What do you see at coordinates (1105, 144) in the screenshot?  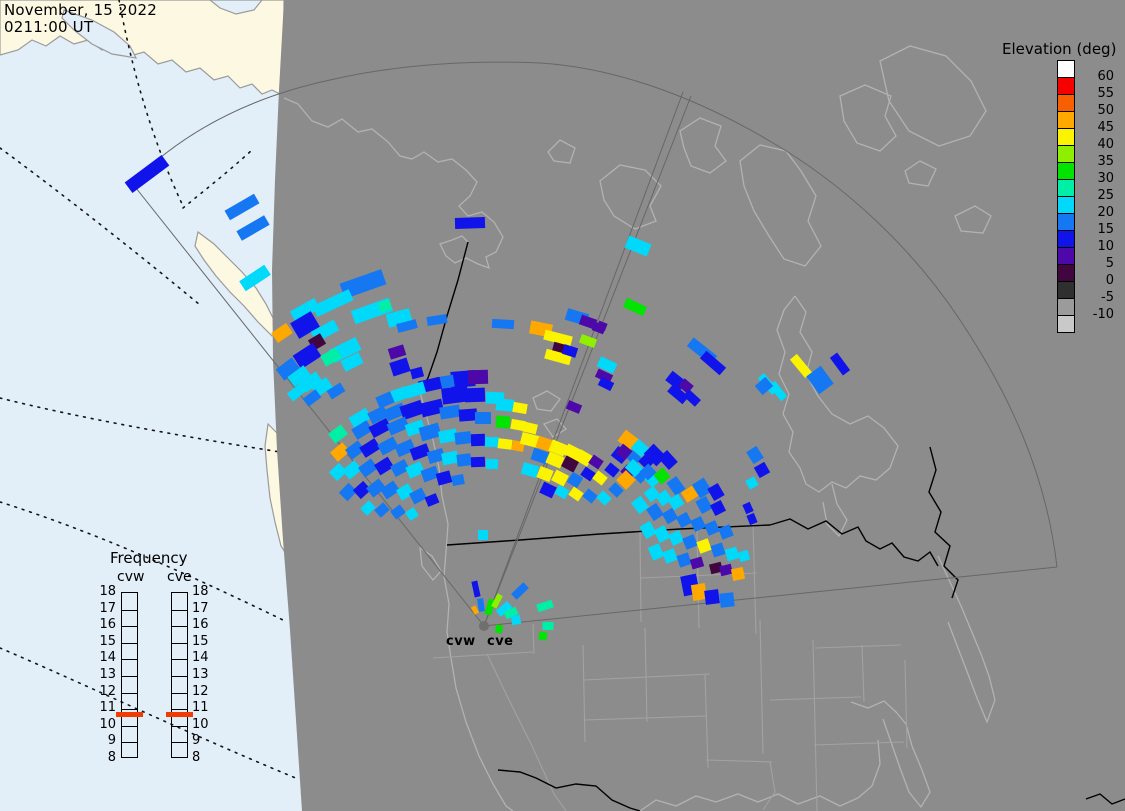 I see `colorbar-tick-label: 40` at bounding box center [1105, 144].